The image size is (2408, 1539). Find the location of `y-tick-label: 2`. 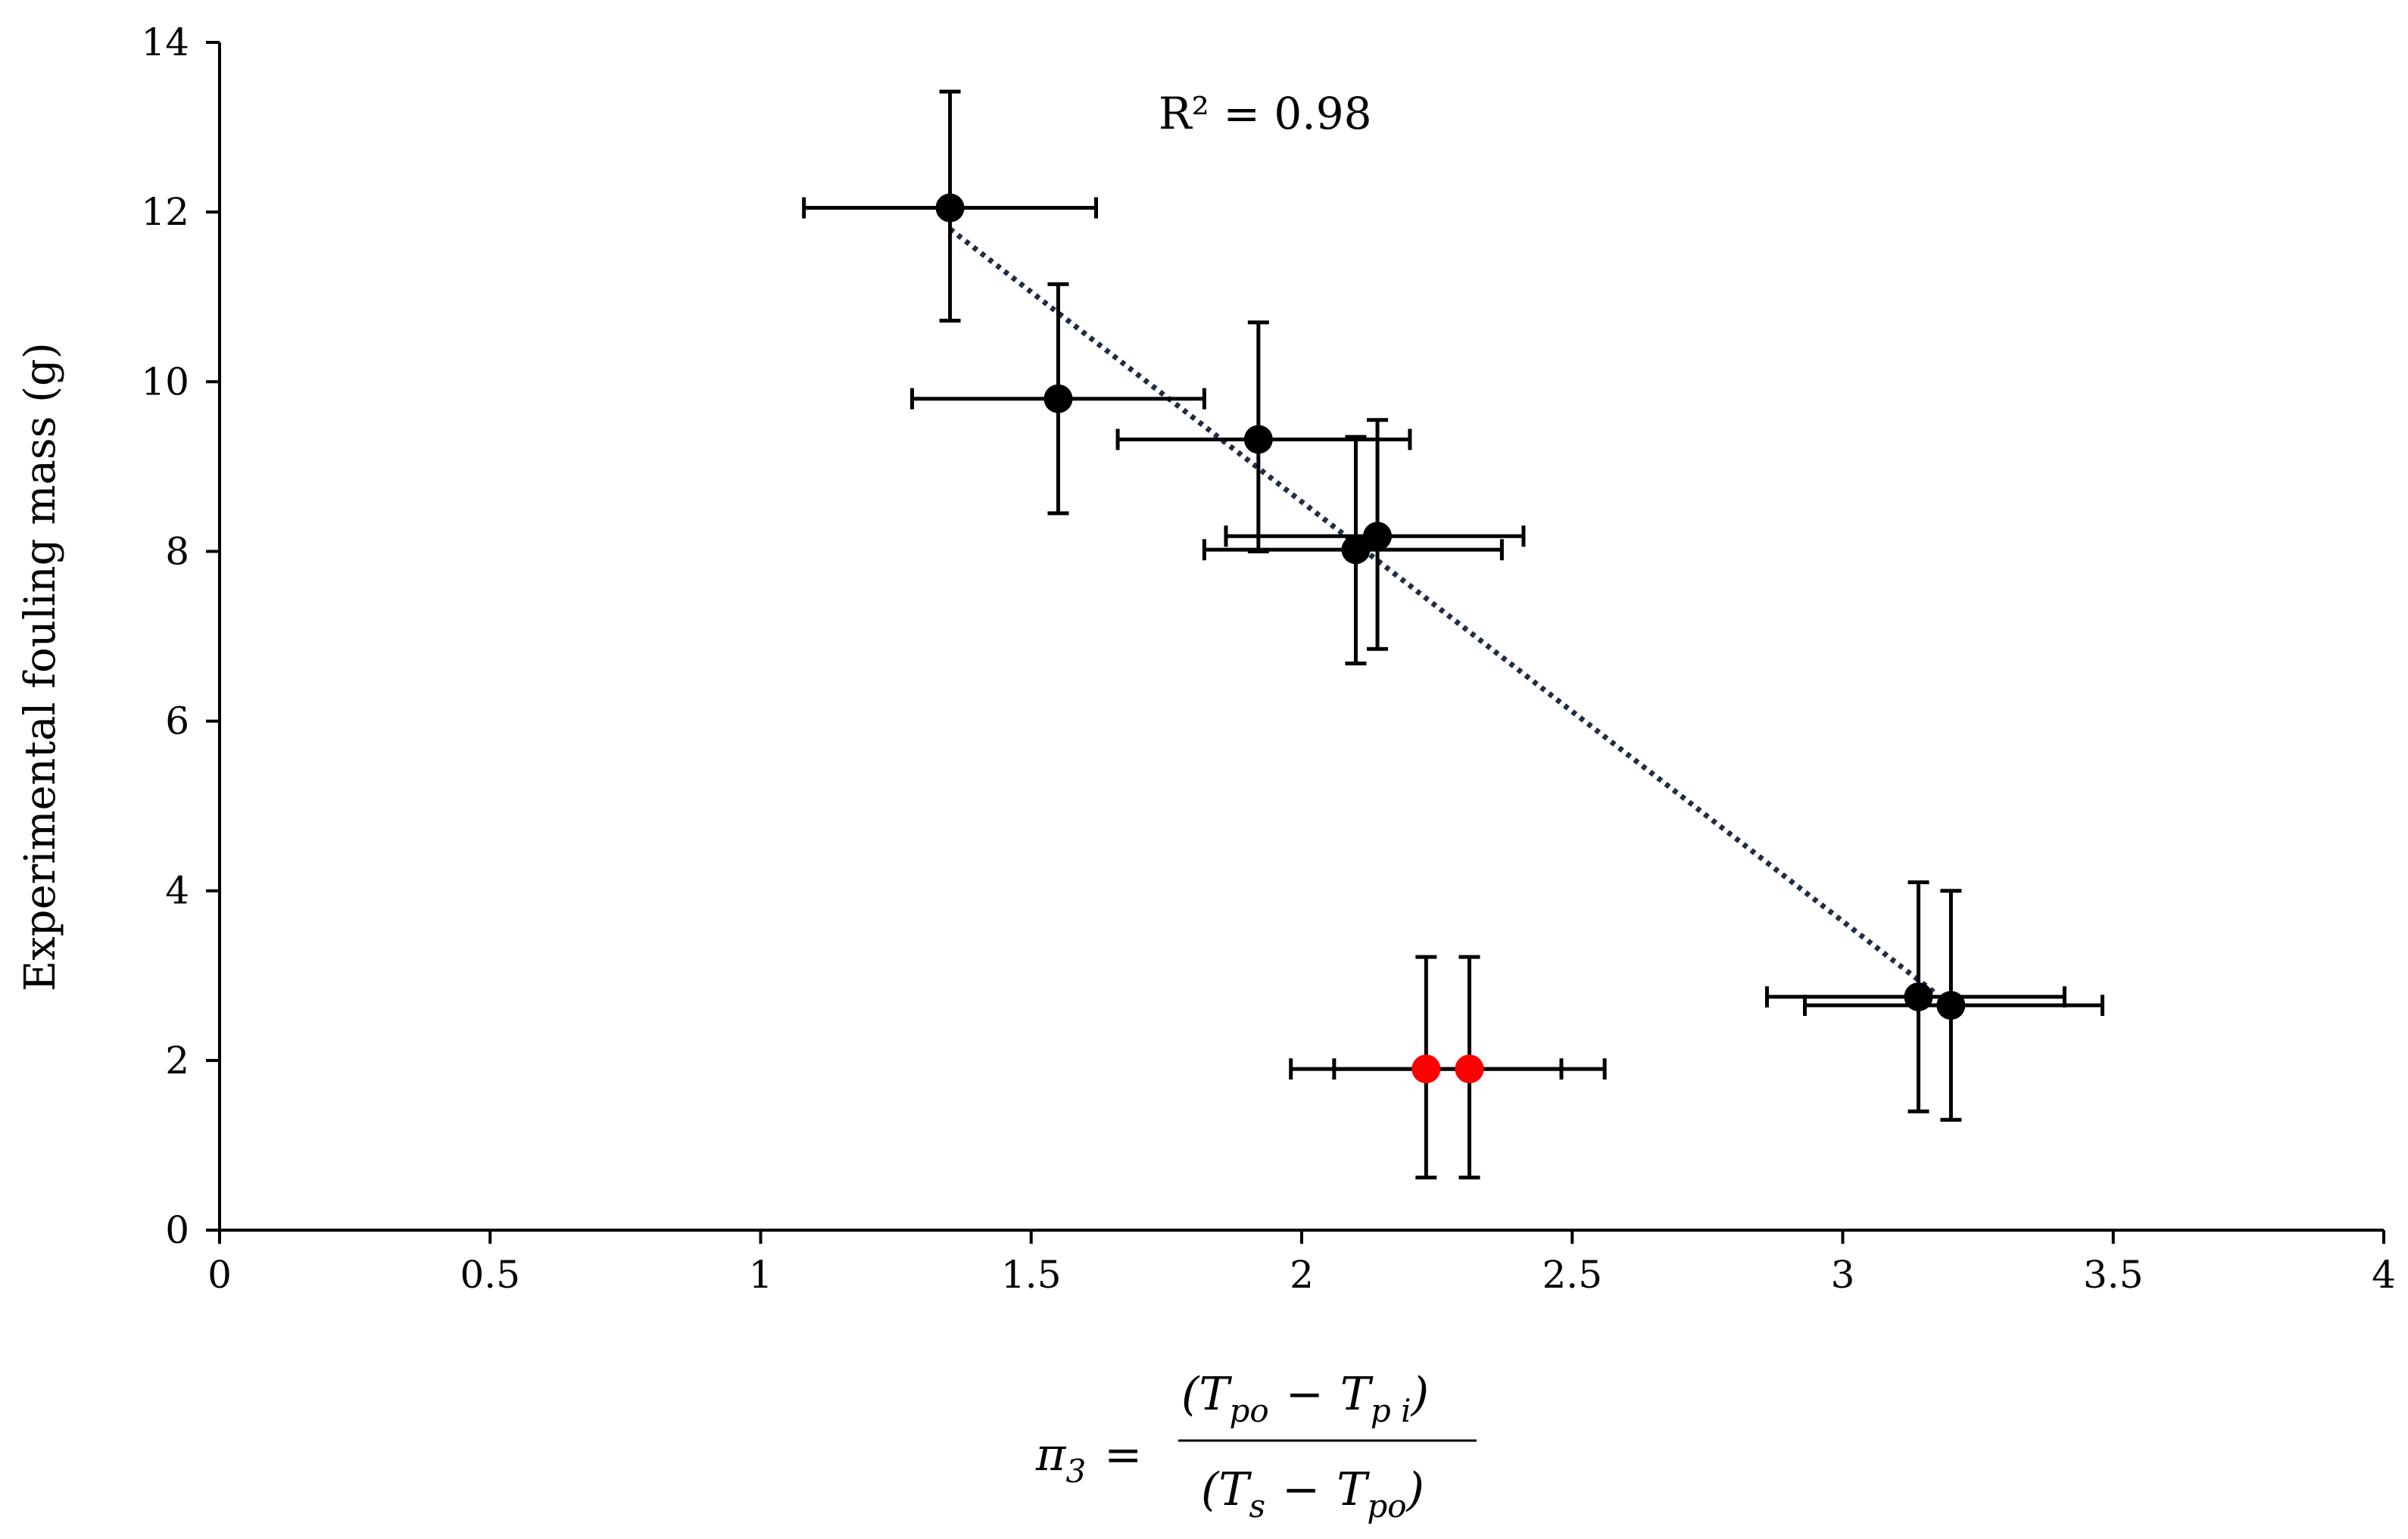

y-tick-label: 2 is located at coordinates (177, 1061).